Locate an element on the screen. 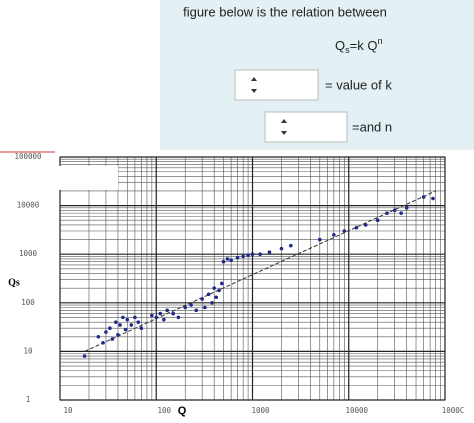 The height and width of the screenshot is (423, 474). y-tick-label: 10000 is located at coordinates (28, 205).